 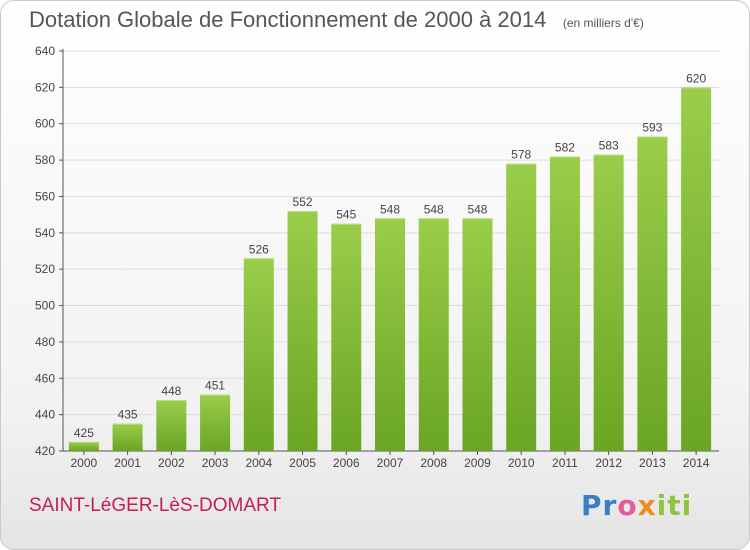 I want to click on value-label-2003: 451, so click(x=215, y=386).